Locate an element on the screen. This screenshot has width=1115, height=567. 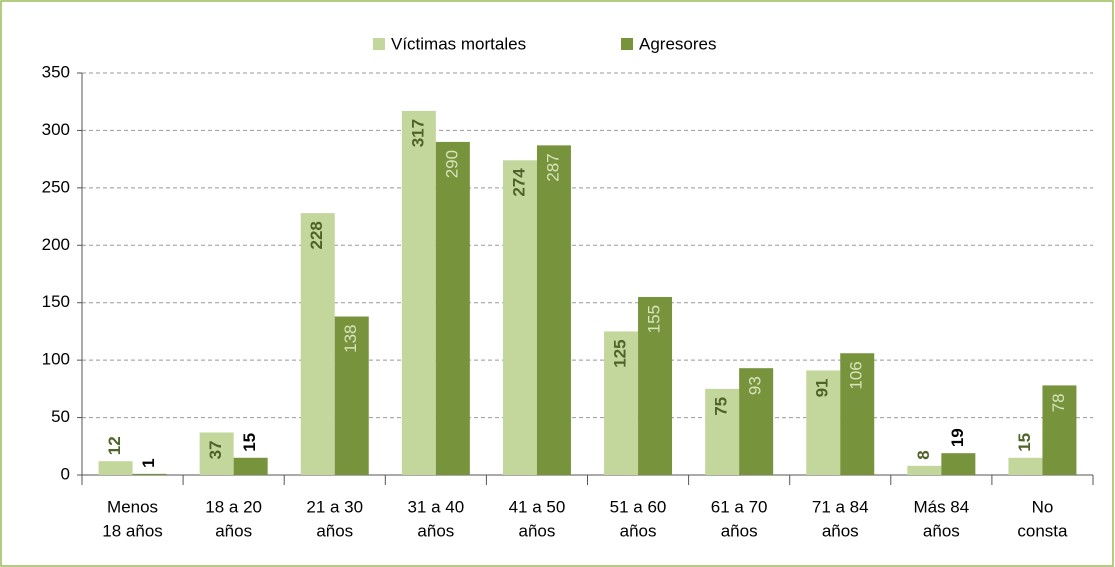
y-tick-label: 350 is located at coordinates (56, 71).